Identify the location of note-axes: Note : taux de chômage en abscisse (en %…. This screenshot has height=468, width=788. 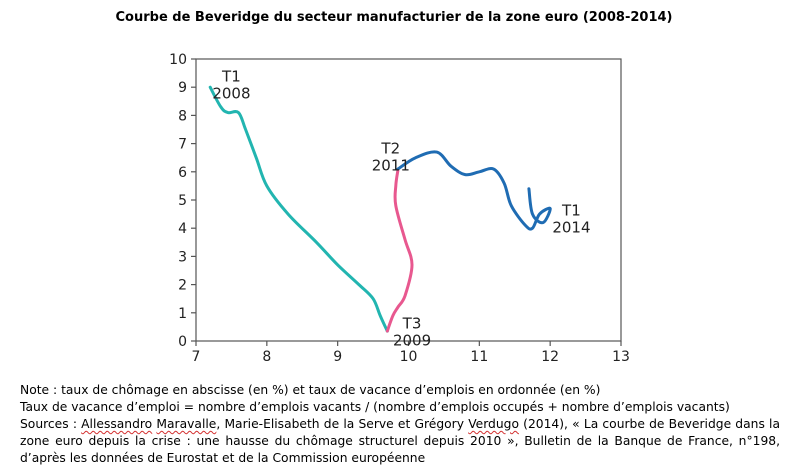
(310, 390).